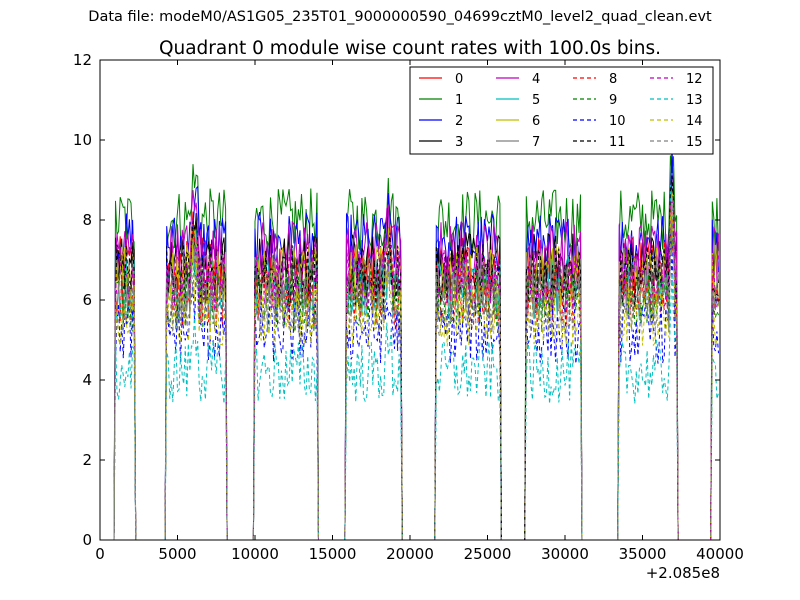  Describe the element at coordinates (100, 554) in the screenshot. I see `x-tick-label: 0` at that location.